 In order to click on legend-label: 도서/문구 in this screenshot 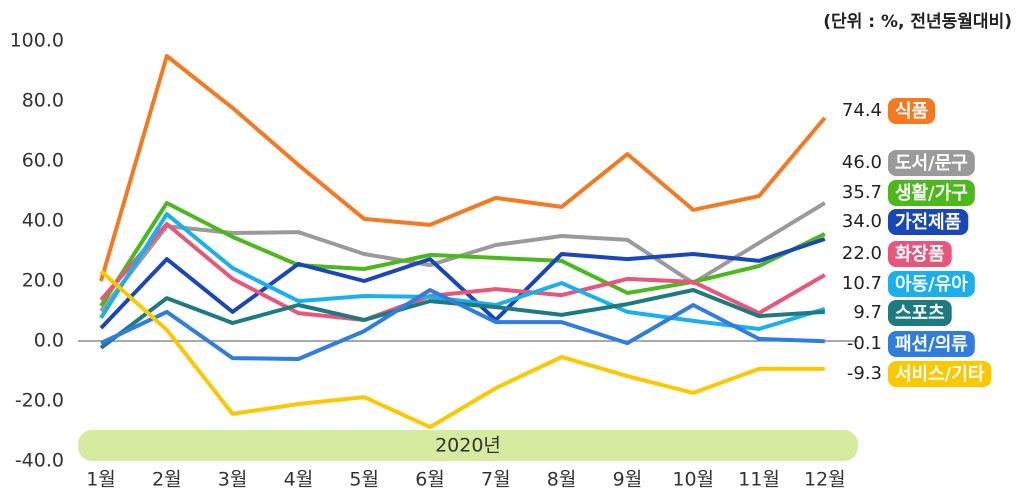, I will do `click(931, 163)`.